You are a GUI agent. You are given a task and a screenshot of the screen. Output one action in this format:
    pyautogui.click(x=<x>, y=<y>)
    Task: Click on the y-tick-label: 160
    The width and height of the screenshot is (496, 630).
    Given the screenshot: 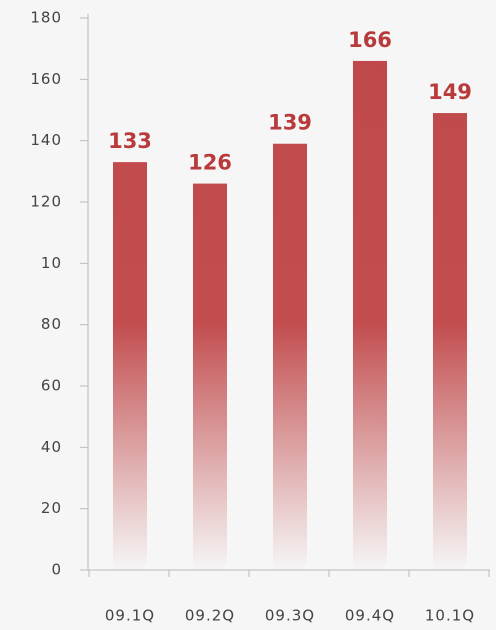 What is the action you would take?
    pyautogui.click(x=46, y=79)
    